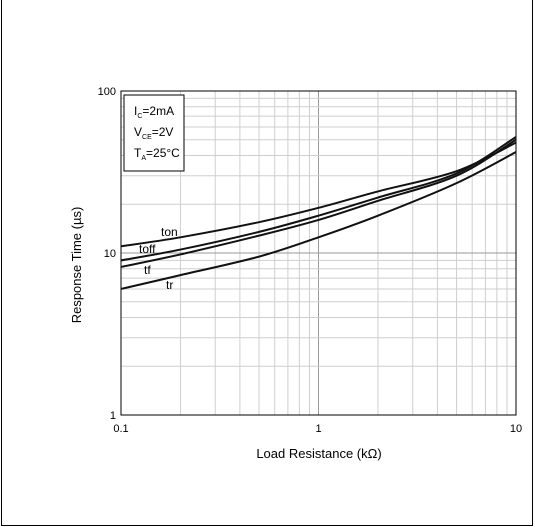  Describe the element at coordinates (157, 154) in the screenshot. I see `condition-ta: TA=25°C` at that location.